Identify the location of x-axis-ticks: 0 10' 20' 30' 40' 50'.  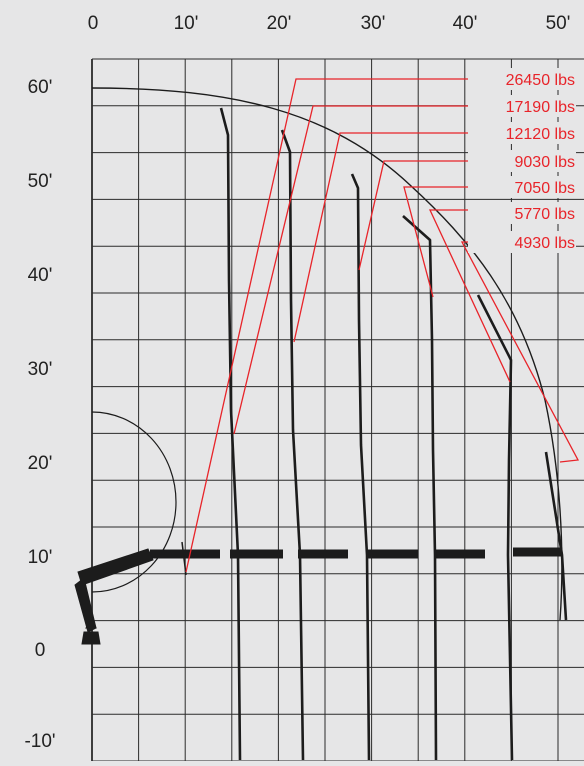
(329, 23).